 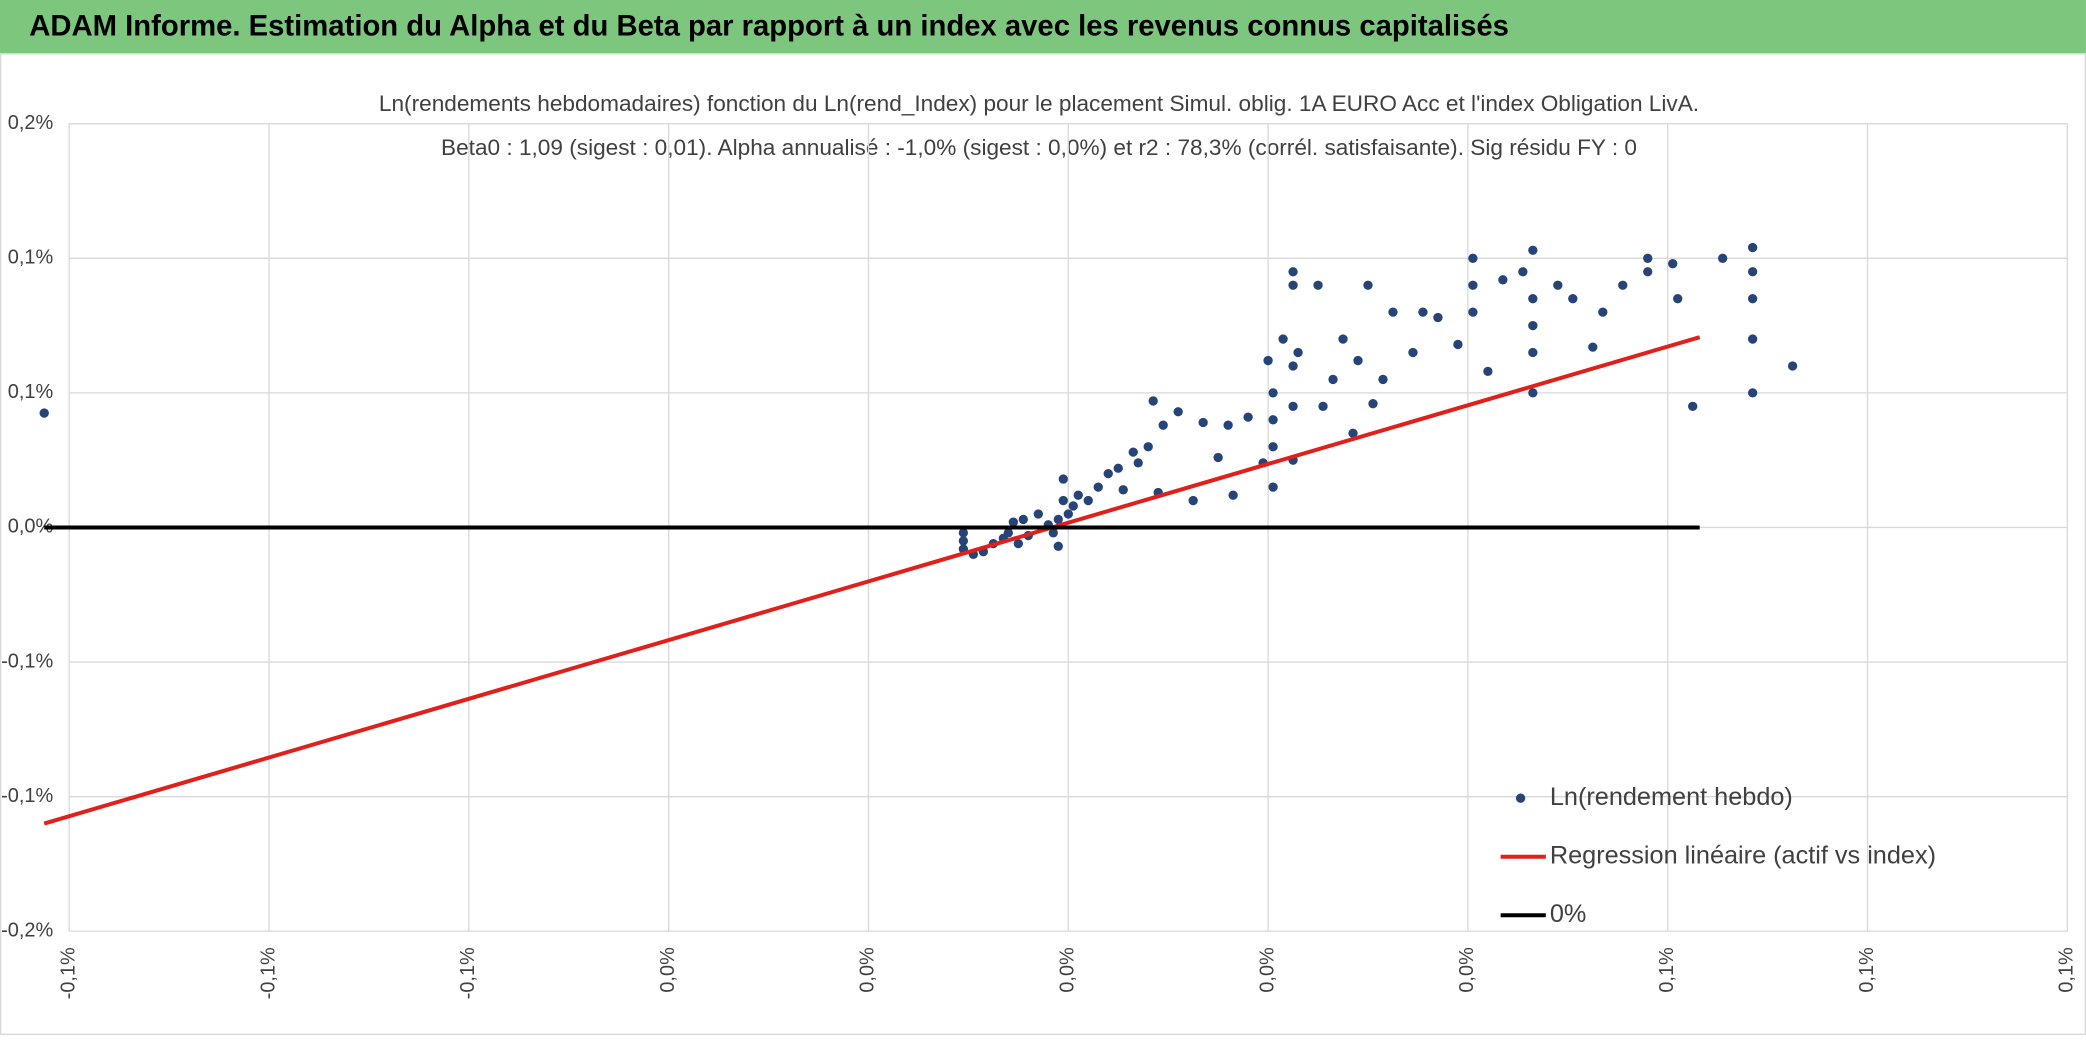 What do you see at coordinates (31, 123) in the screenshot?
I see `y-tick-label: 0,2%` at bounding box center [31, 123].